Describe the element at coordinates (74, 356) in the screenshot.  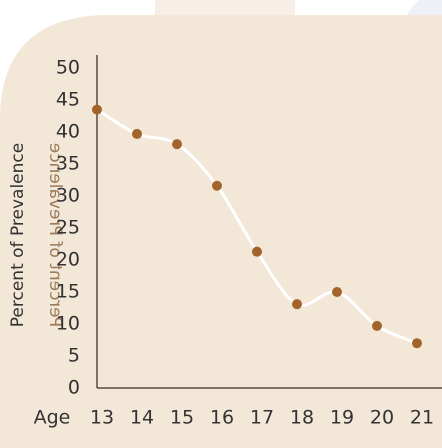
I see `y-tick-label: 5` at that location.